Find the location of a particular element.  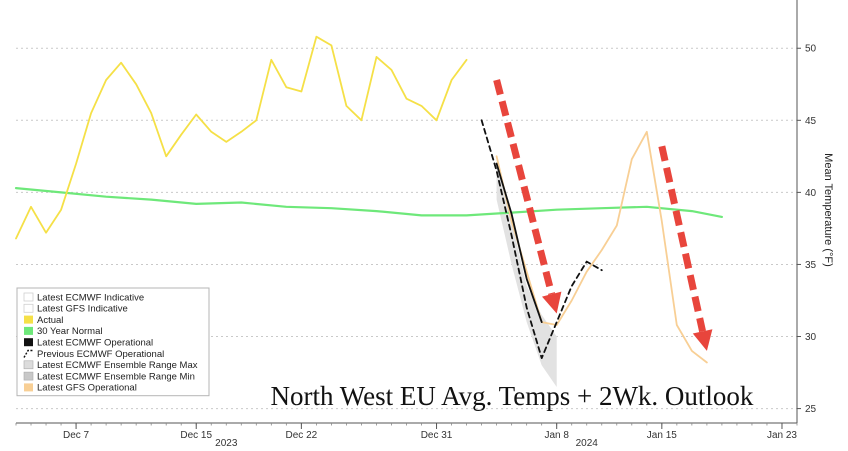

x-tick-label: Dec 7 is located at coordinates (76, 435).